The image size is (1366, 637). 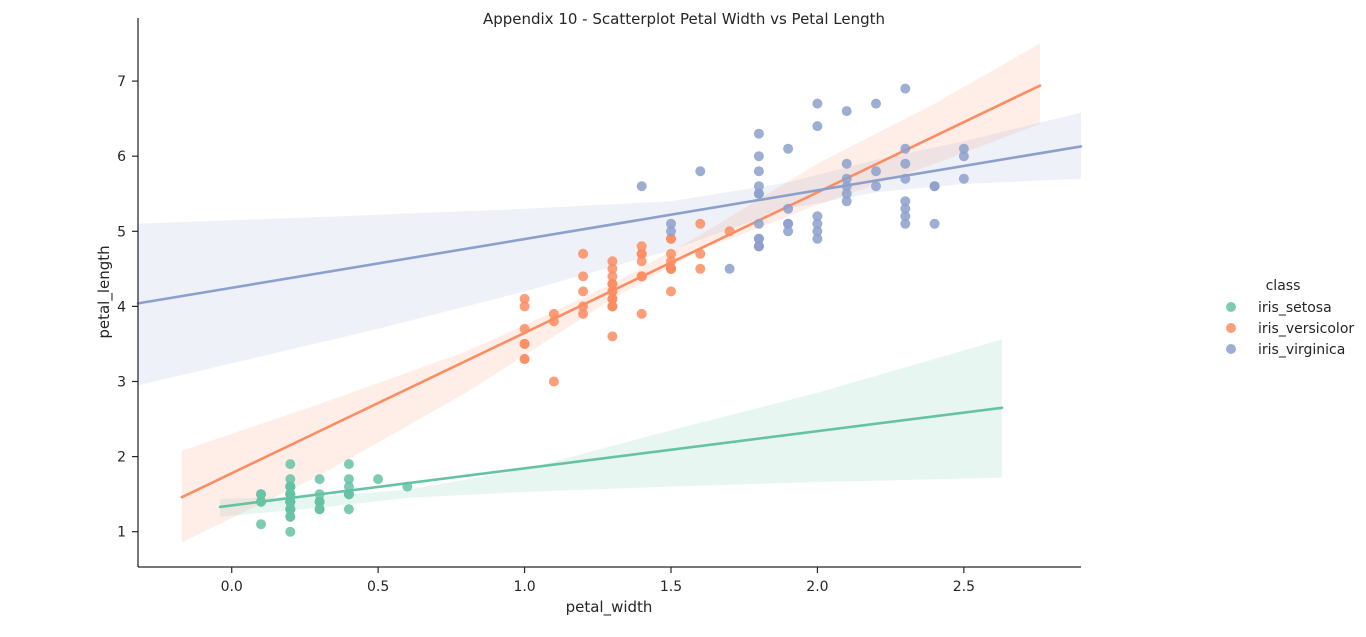 I want to click on y-tick-label: 5, so click(x=121, y=232).